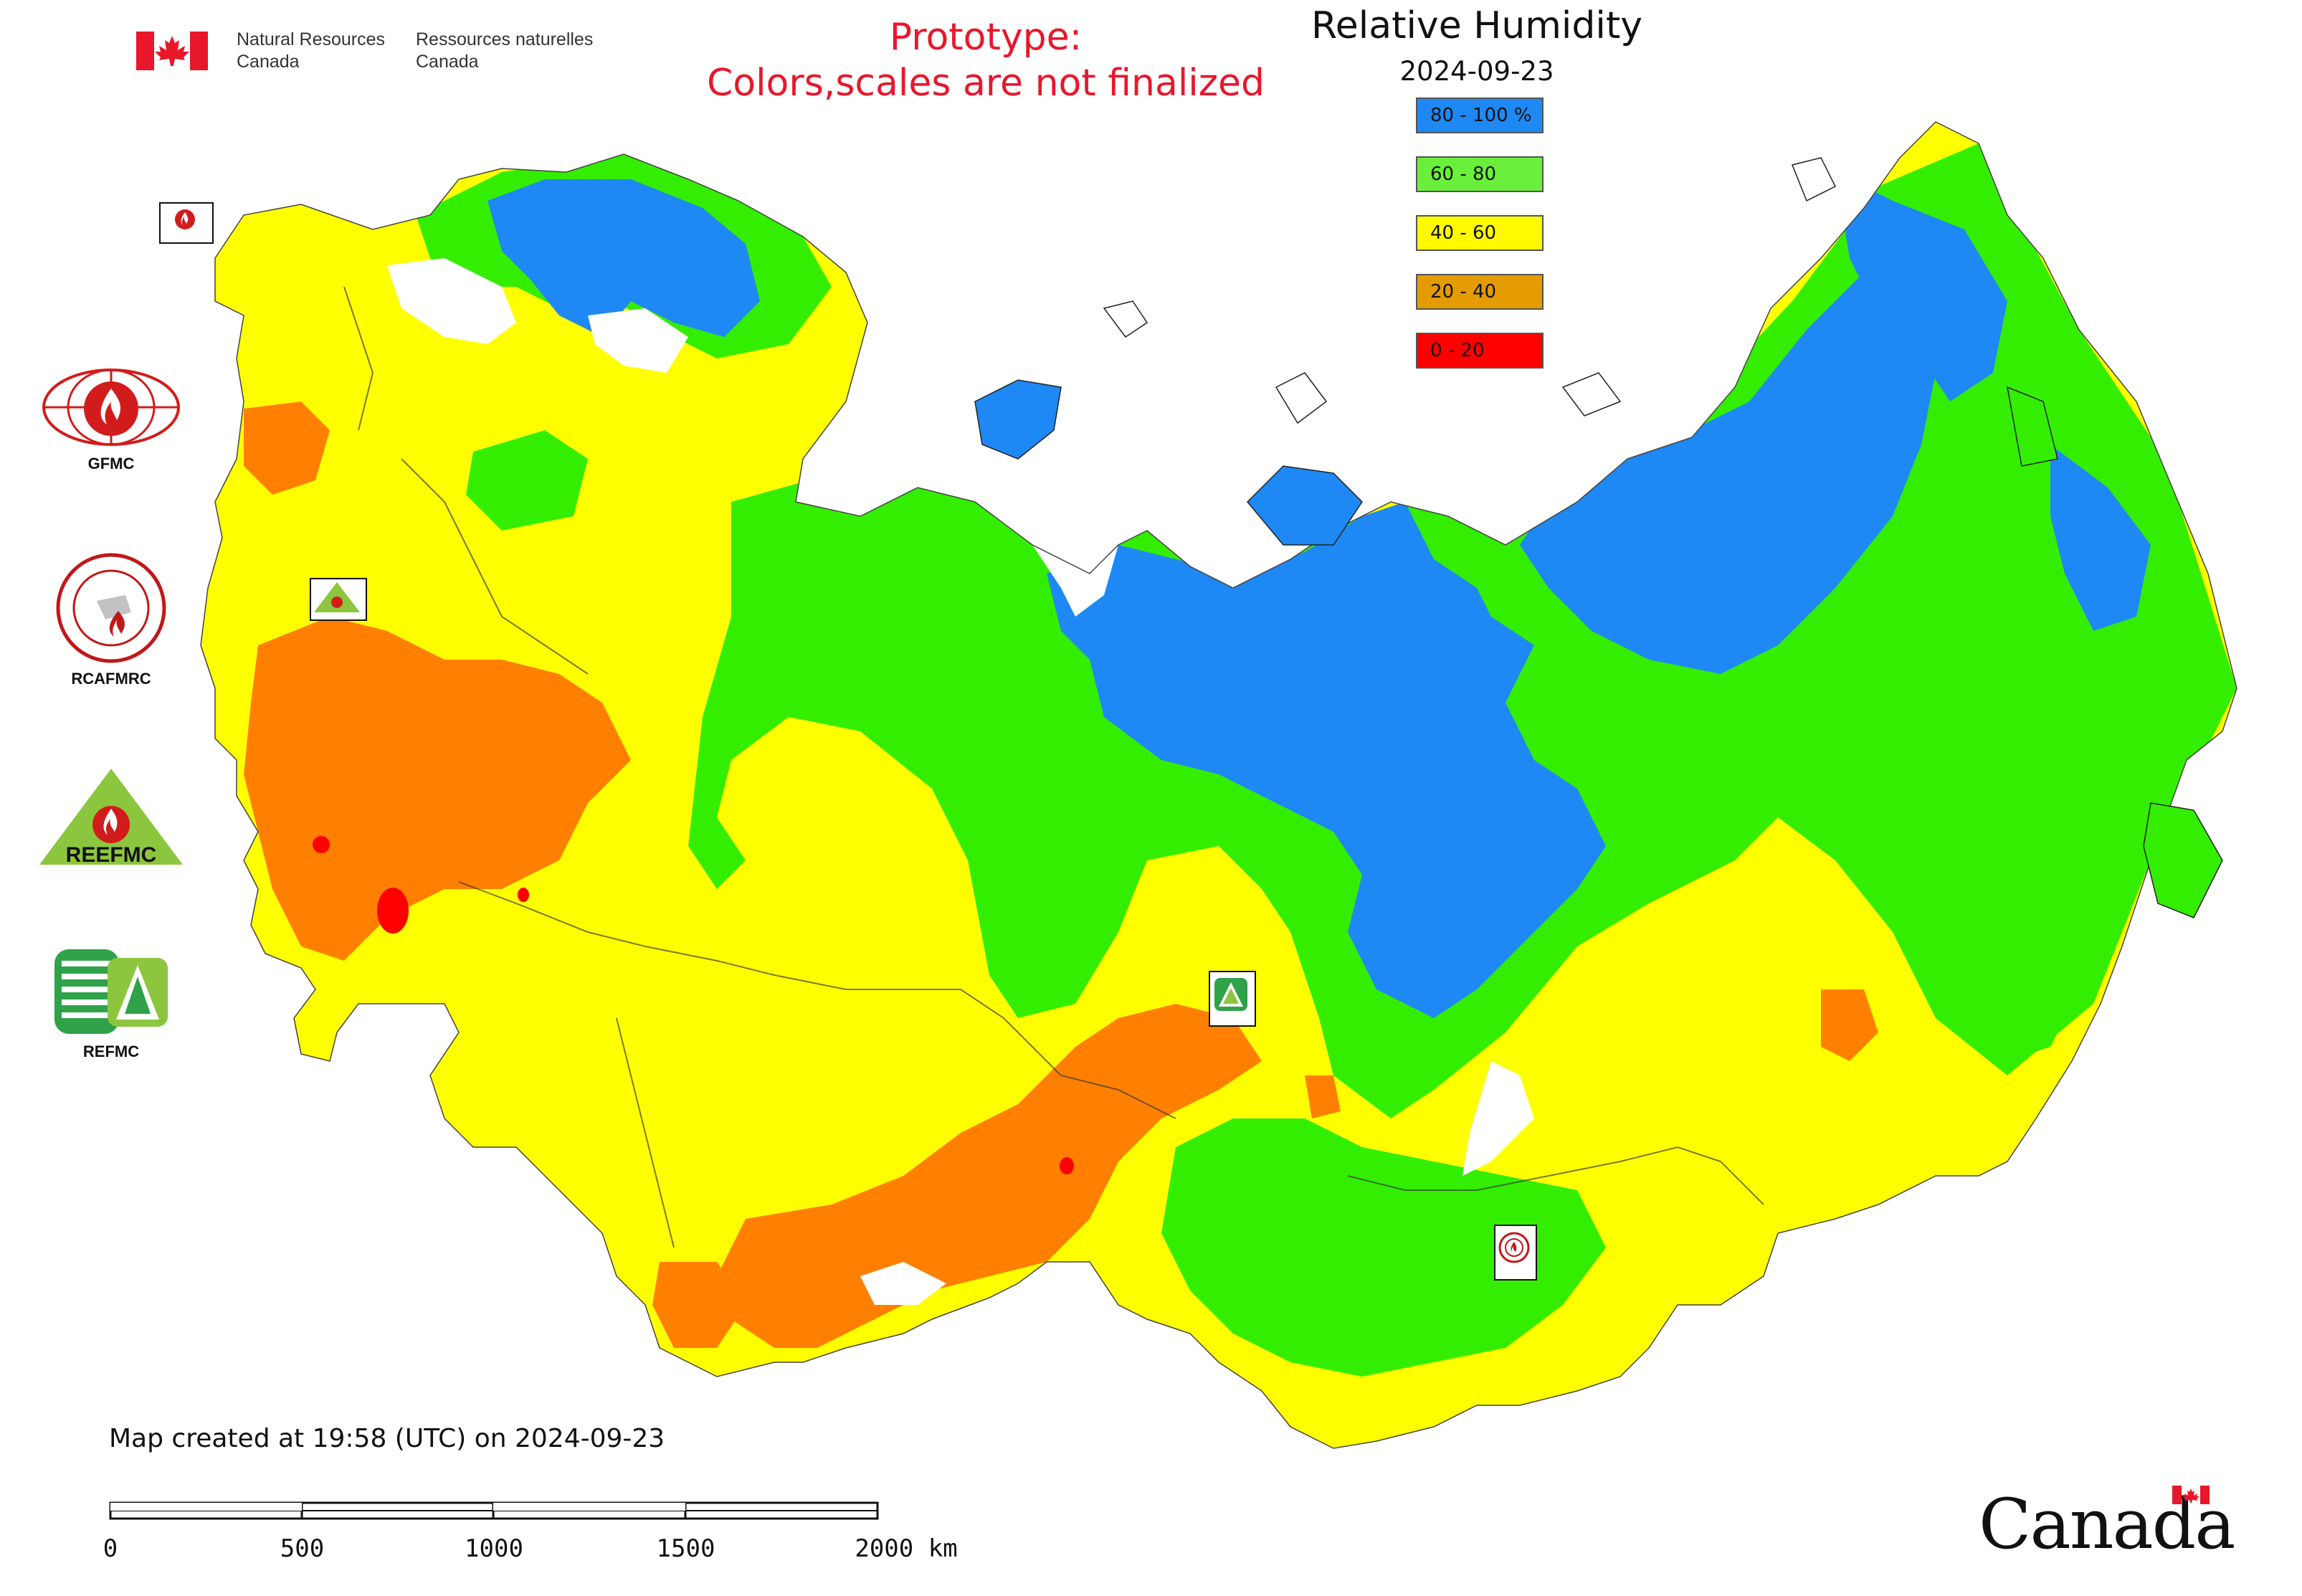 Image resolution: width=2302 pixels, height=1596 pixels. I want to click on prototype-line-2: Colors,scales are not finalized, so click(986, 83).